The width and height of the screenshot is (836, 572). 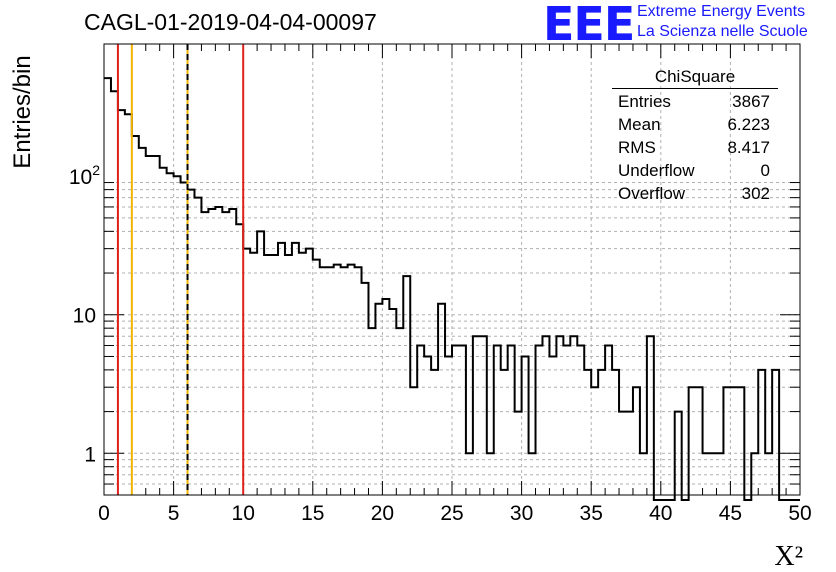 What do you see at coordinates (180, 269) in the screenshot?
I see `vertical-cut-lines` at bounding box center [180, 269].